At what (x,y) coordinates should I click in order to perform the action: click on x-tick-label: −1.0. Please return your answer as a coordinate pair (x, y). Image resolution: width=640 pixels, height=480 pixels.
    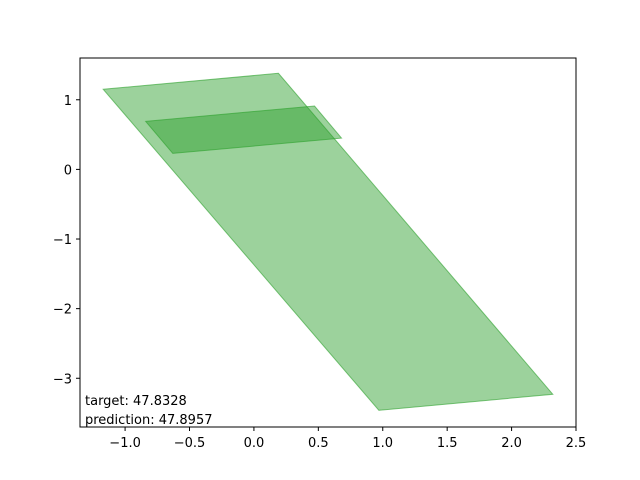
    Looking at the image, I should click on (125, 443).